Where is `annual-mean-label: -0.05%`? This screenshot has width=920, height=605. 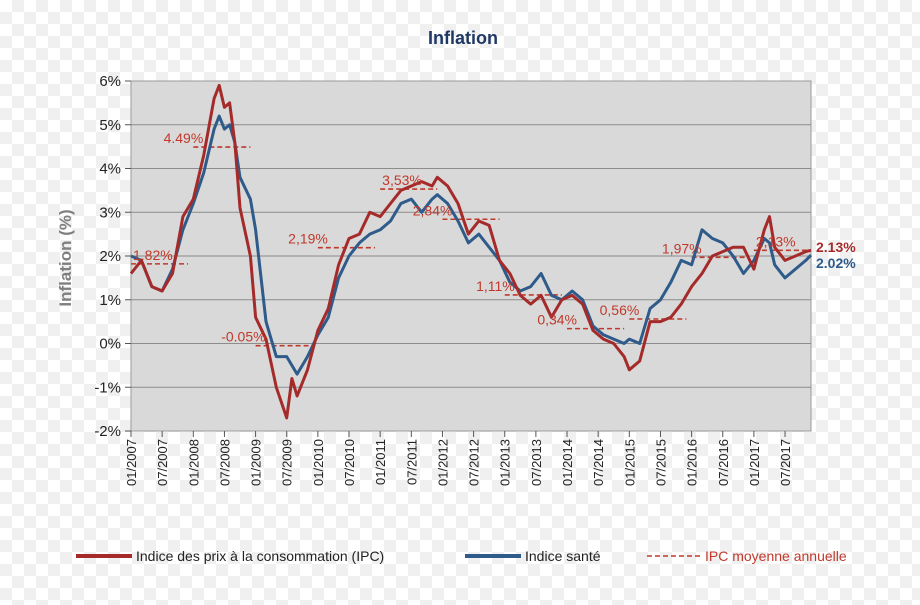 annual-mean-label: -0.05% is located at coordinates (243, 337).